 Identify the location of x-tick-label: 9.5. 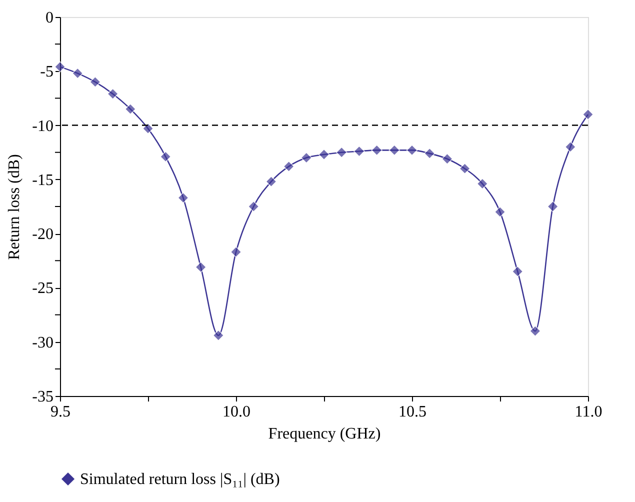
(60, 412).